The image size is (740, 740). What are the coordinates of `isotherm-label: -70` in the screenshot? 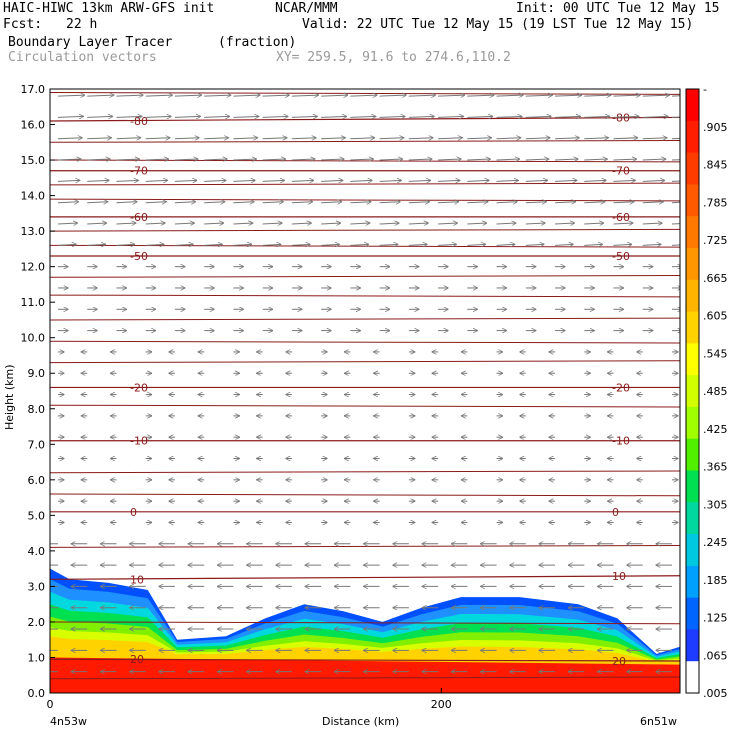 It's located at (139, 171).